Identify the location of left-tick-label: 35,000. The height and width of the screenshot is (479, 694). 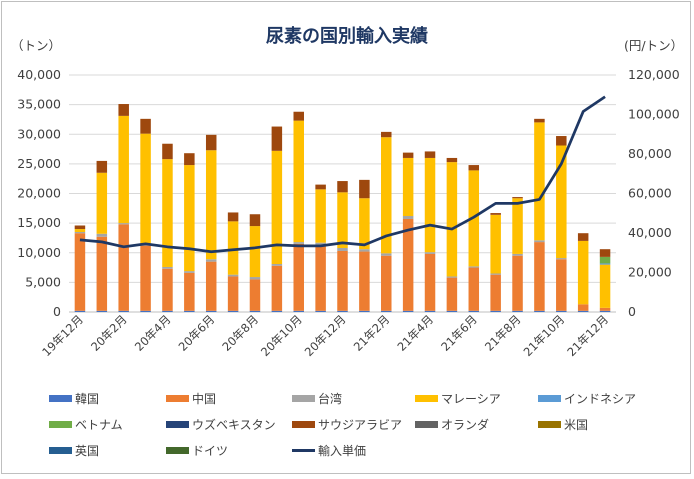
(39, 104).